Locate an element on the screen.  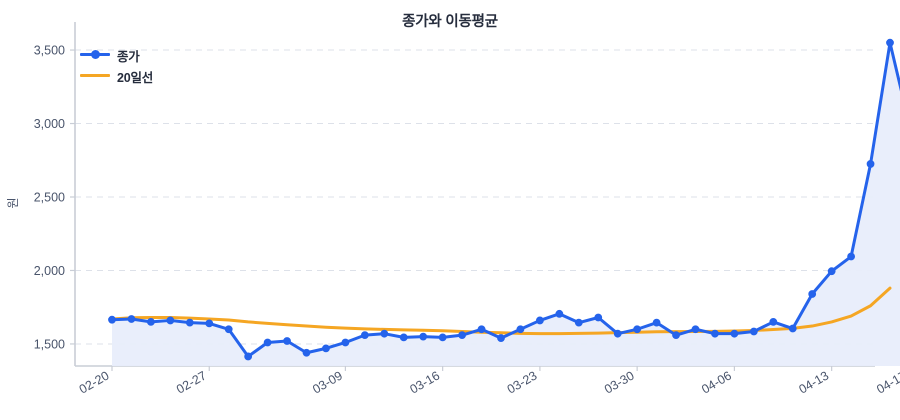
legend-marker-ma-icon is located at coordinates (95, 76).